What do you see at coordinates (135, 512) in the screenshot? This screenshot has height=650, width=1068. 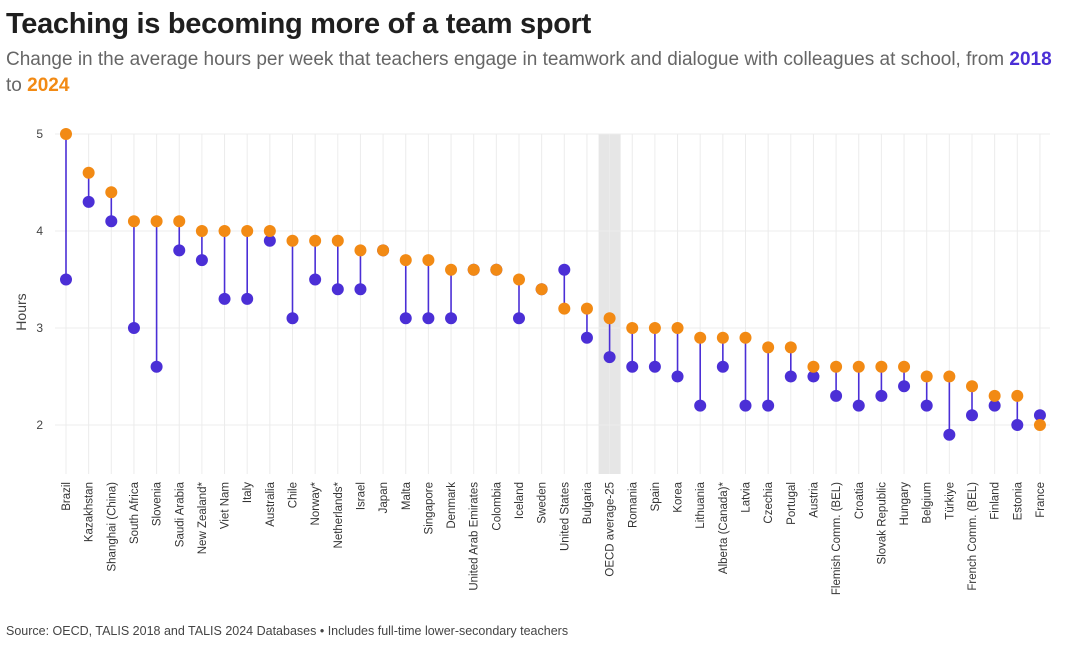 I see `category-label: South Africa` at bounding box center [135, 512].